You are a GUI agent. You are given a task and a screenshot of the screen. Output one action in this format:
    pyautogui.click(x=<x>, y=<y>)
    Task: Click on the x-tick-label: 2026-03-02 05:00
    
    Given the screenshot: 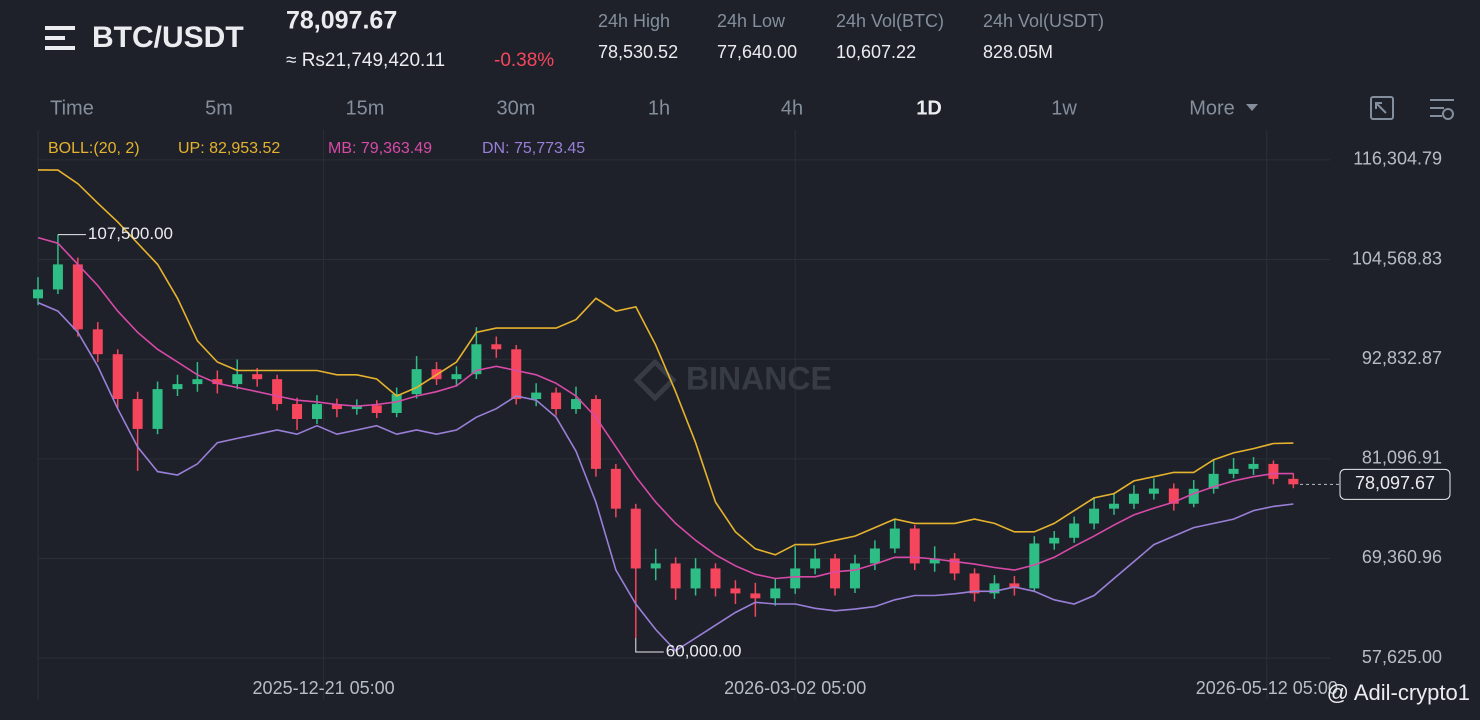 What is the action you would take?
    pyautogui.click(x=795, y=688)
    